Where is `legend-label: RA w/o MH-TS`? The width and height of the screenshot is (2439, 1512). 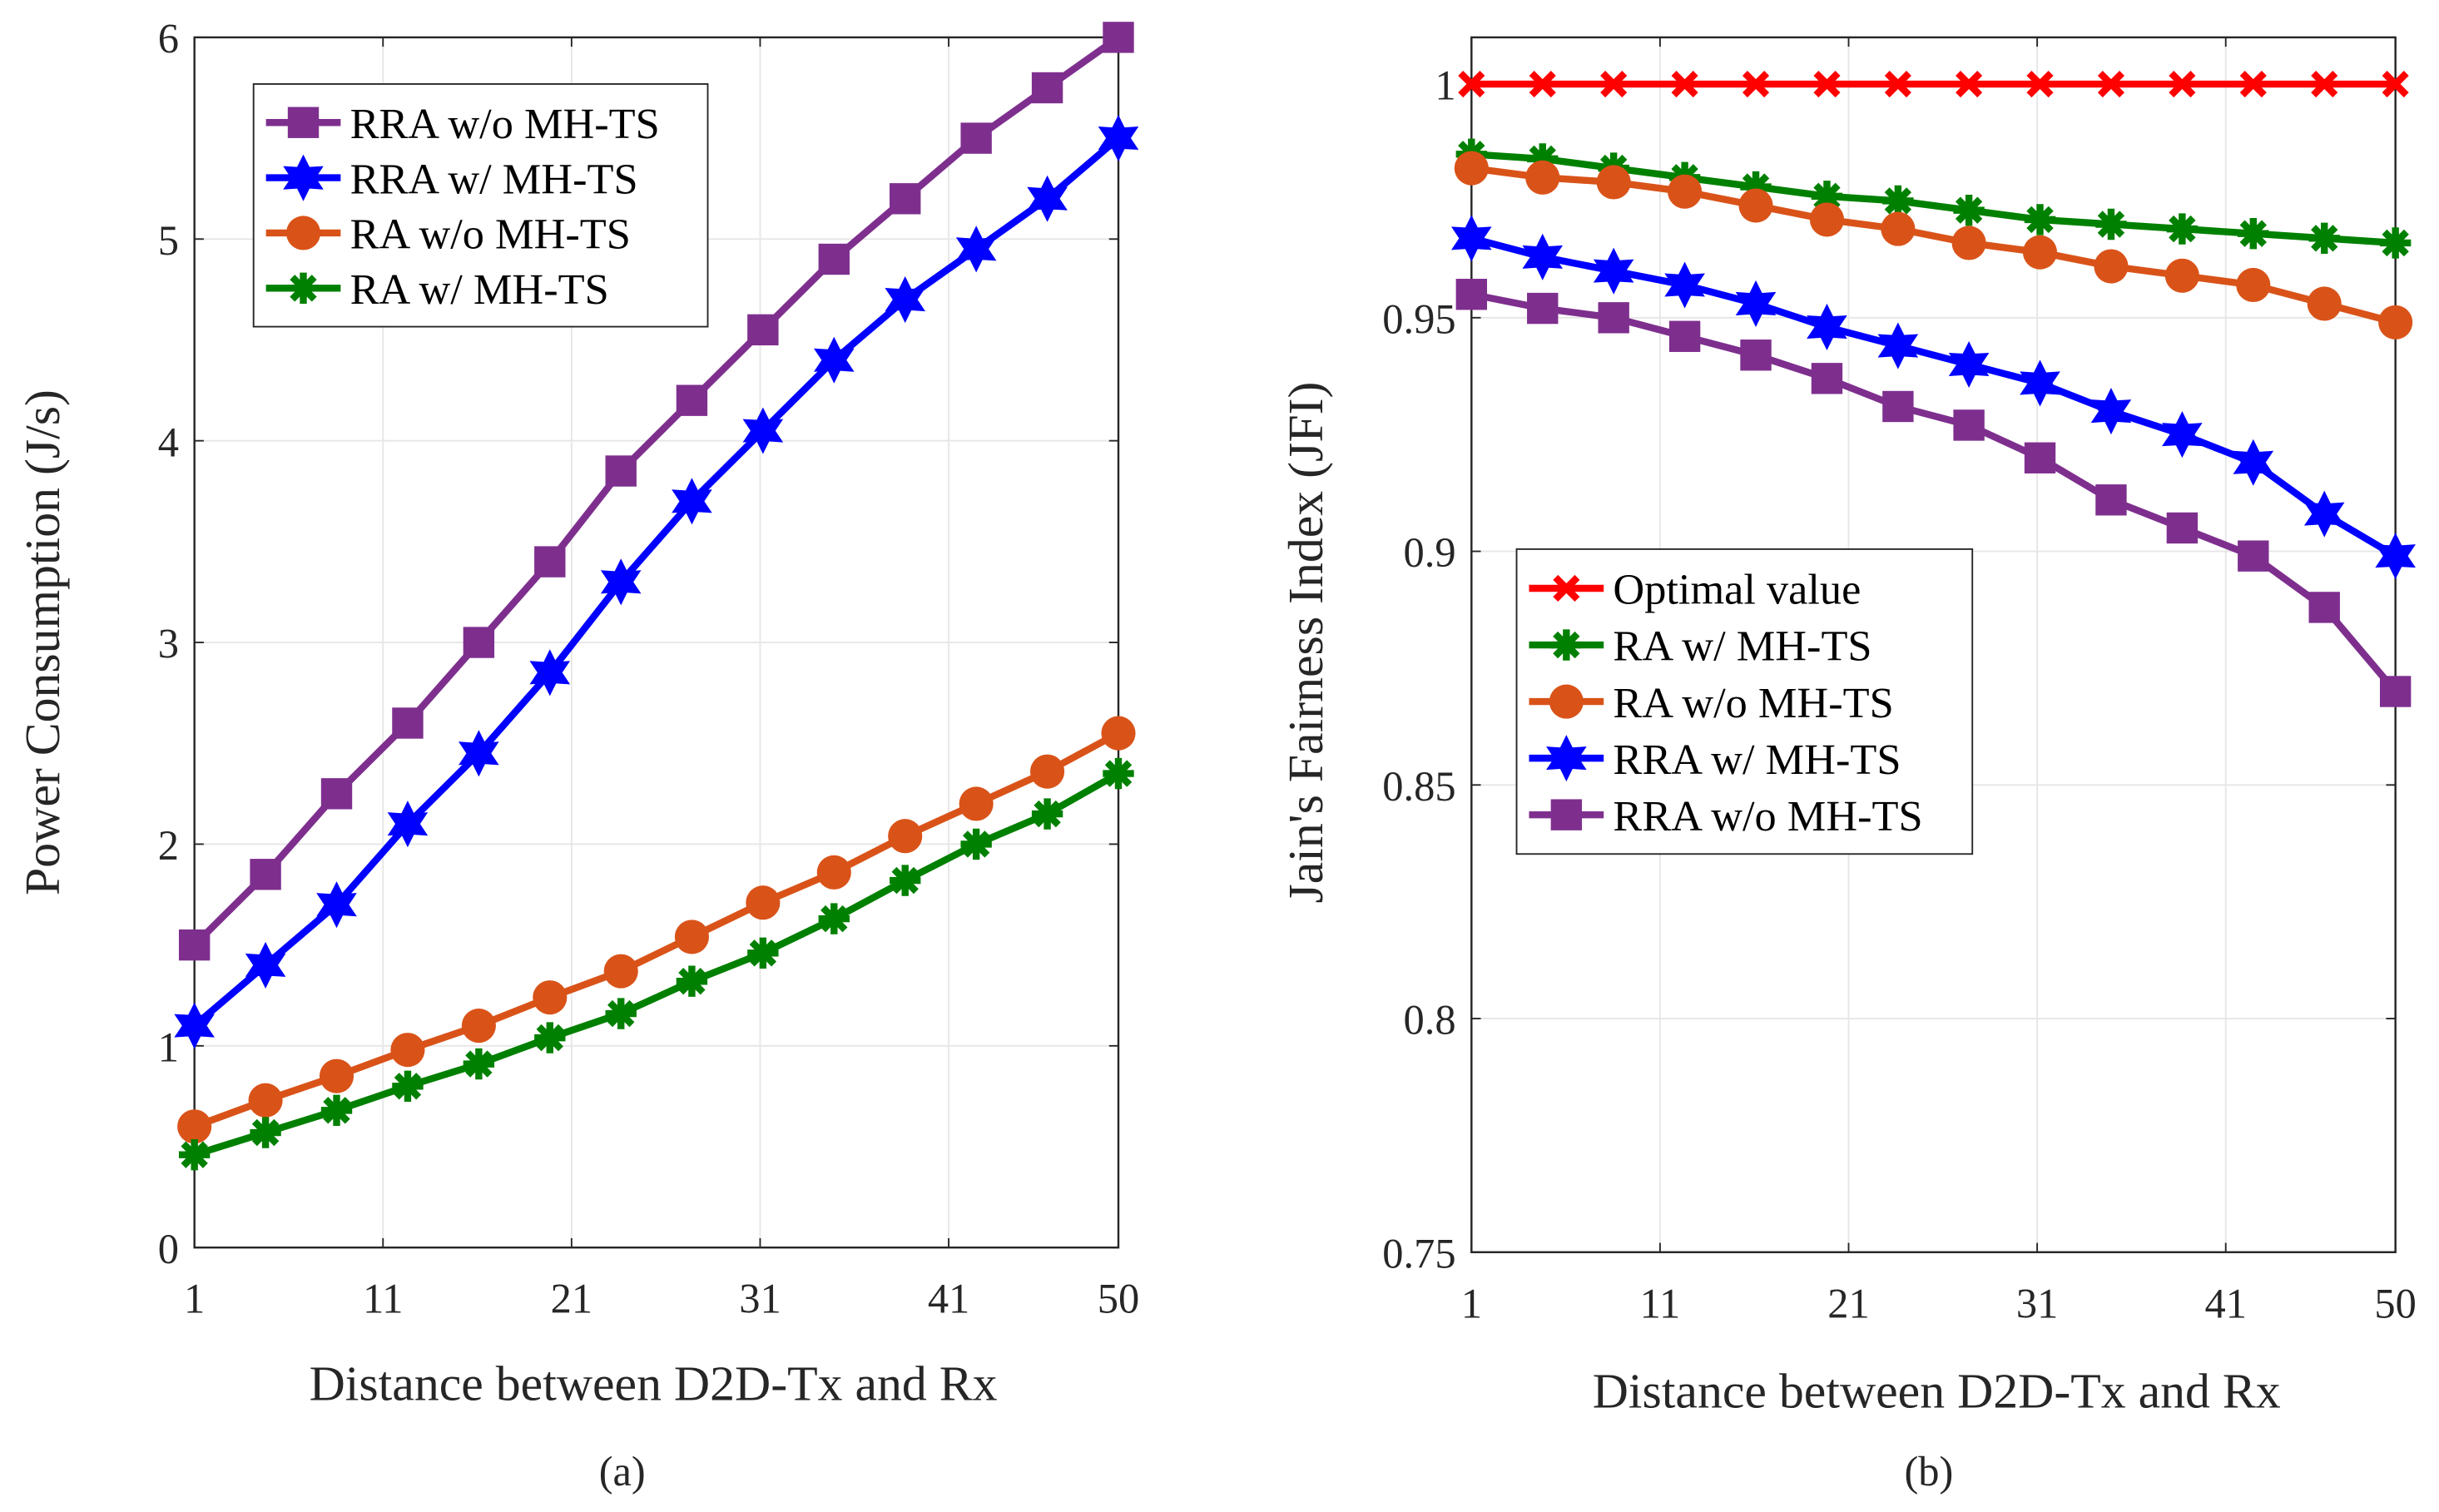 legend-label: RA w/o MH-TS is located at coordinates (490, 235).